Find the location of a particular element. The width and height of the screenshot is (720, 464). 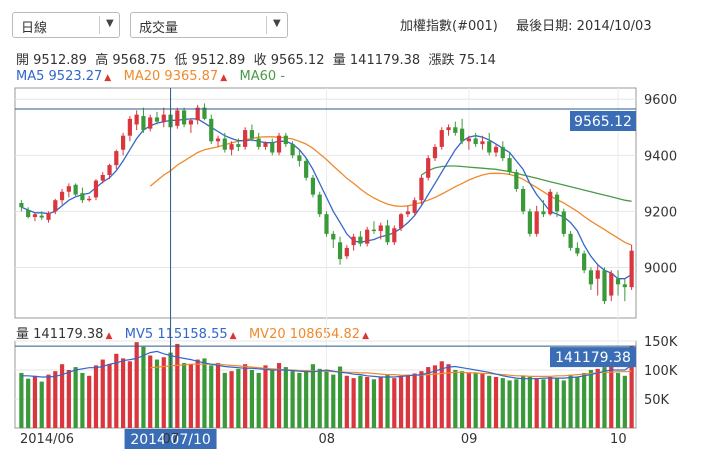

ma60-label: MA60 is located at coordinates (258, 76).